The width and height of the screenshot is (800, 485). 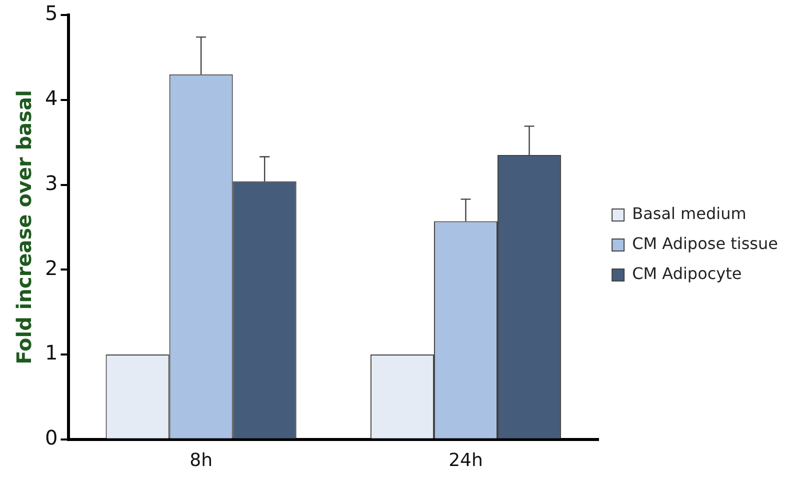 I want to click on x-tick-label: 24h, so click(x=465, y=460).